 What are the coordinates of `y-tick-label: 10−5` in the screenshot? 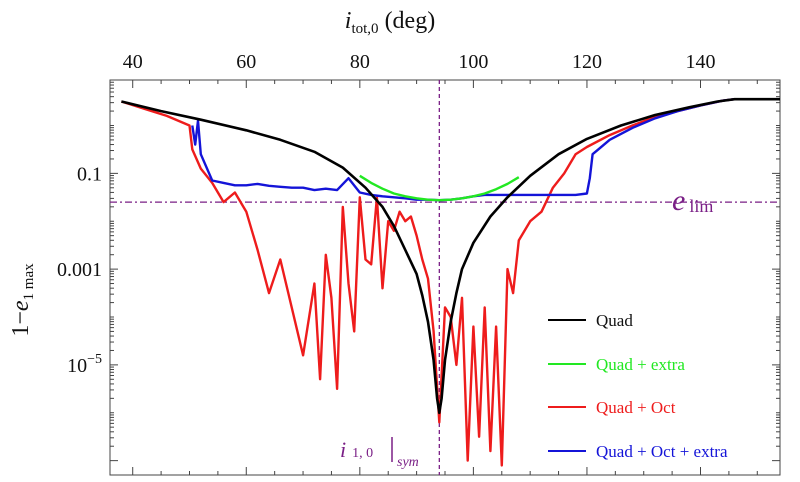 It's located at (84, 364).